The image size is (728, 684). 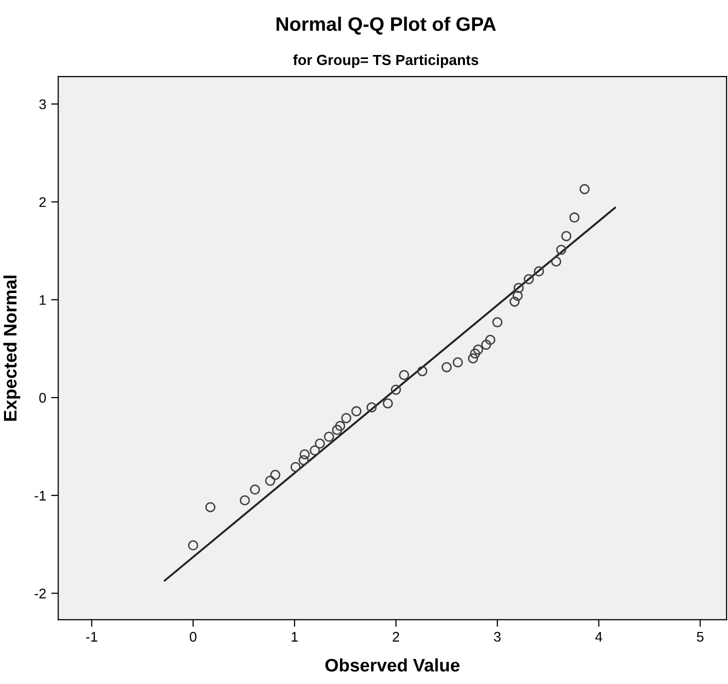 What do you see at coordinates (497, 637) in the screenshot?
I see `x-tick-label: 3` at bounding box center [497, 637].